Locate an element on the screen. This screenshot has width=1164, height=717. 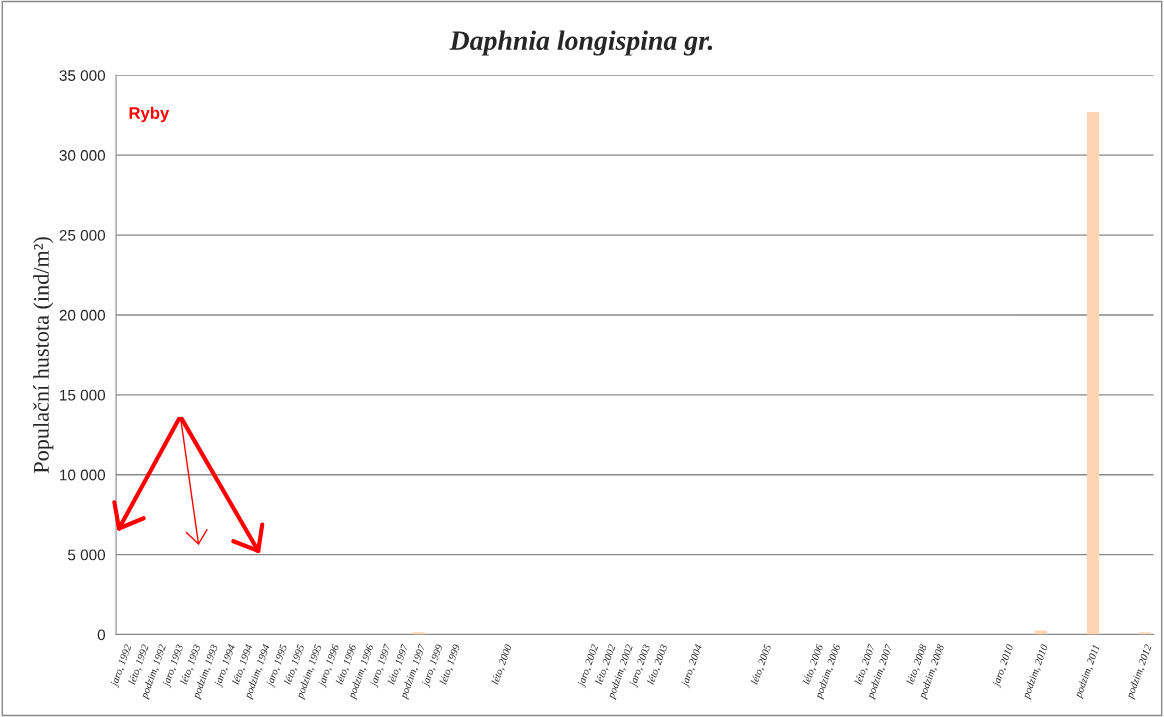
annotation: Ryby is located at coordinates (149, 114).